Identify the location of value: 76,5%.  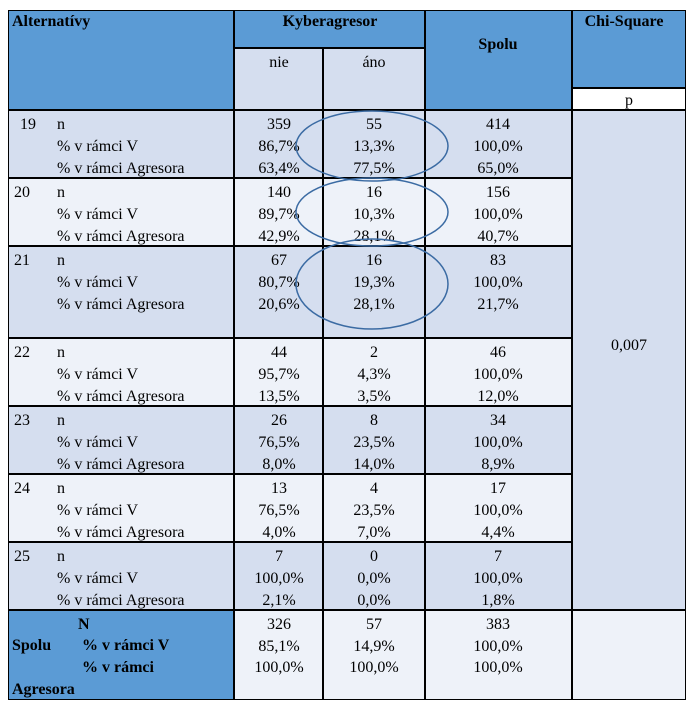
(279, 442).